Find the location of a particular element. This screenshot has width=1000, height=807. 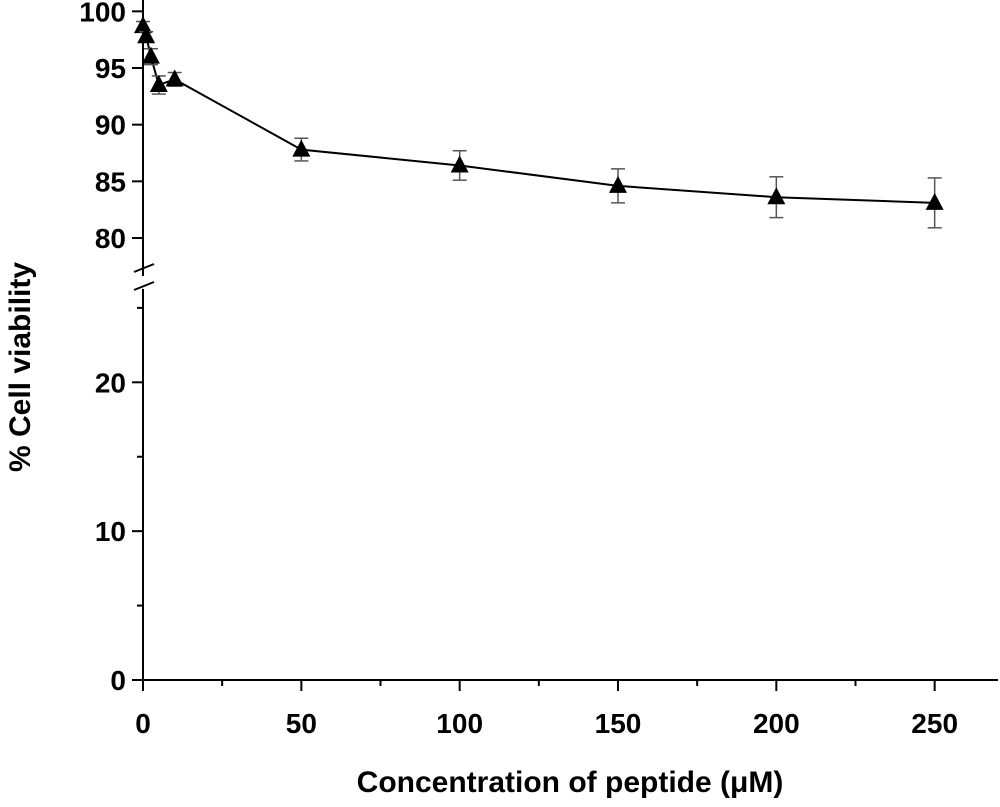

x-axis-title: Concentration of peptide (μM) is located at coordinates (570, 782).